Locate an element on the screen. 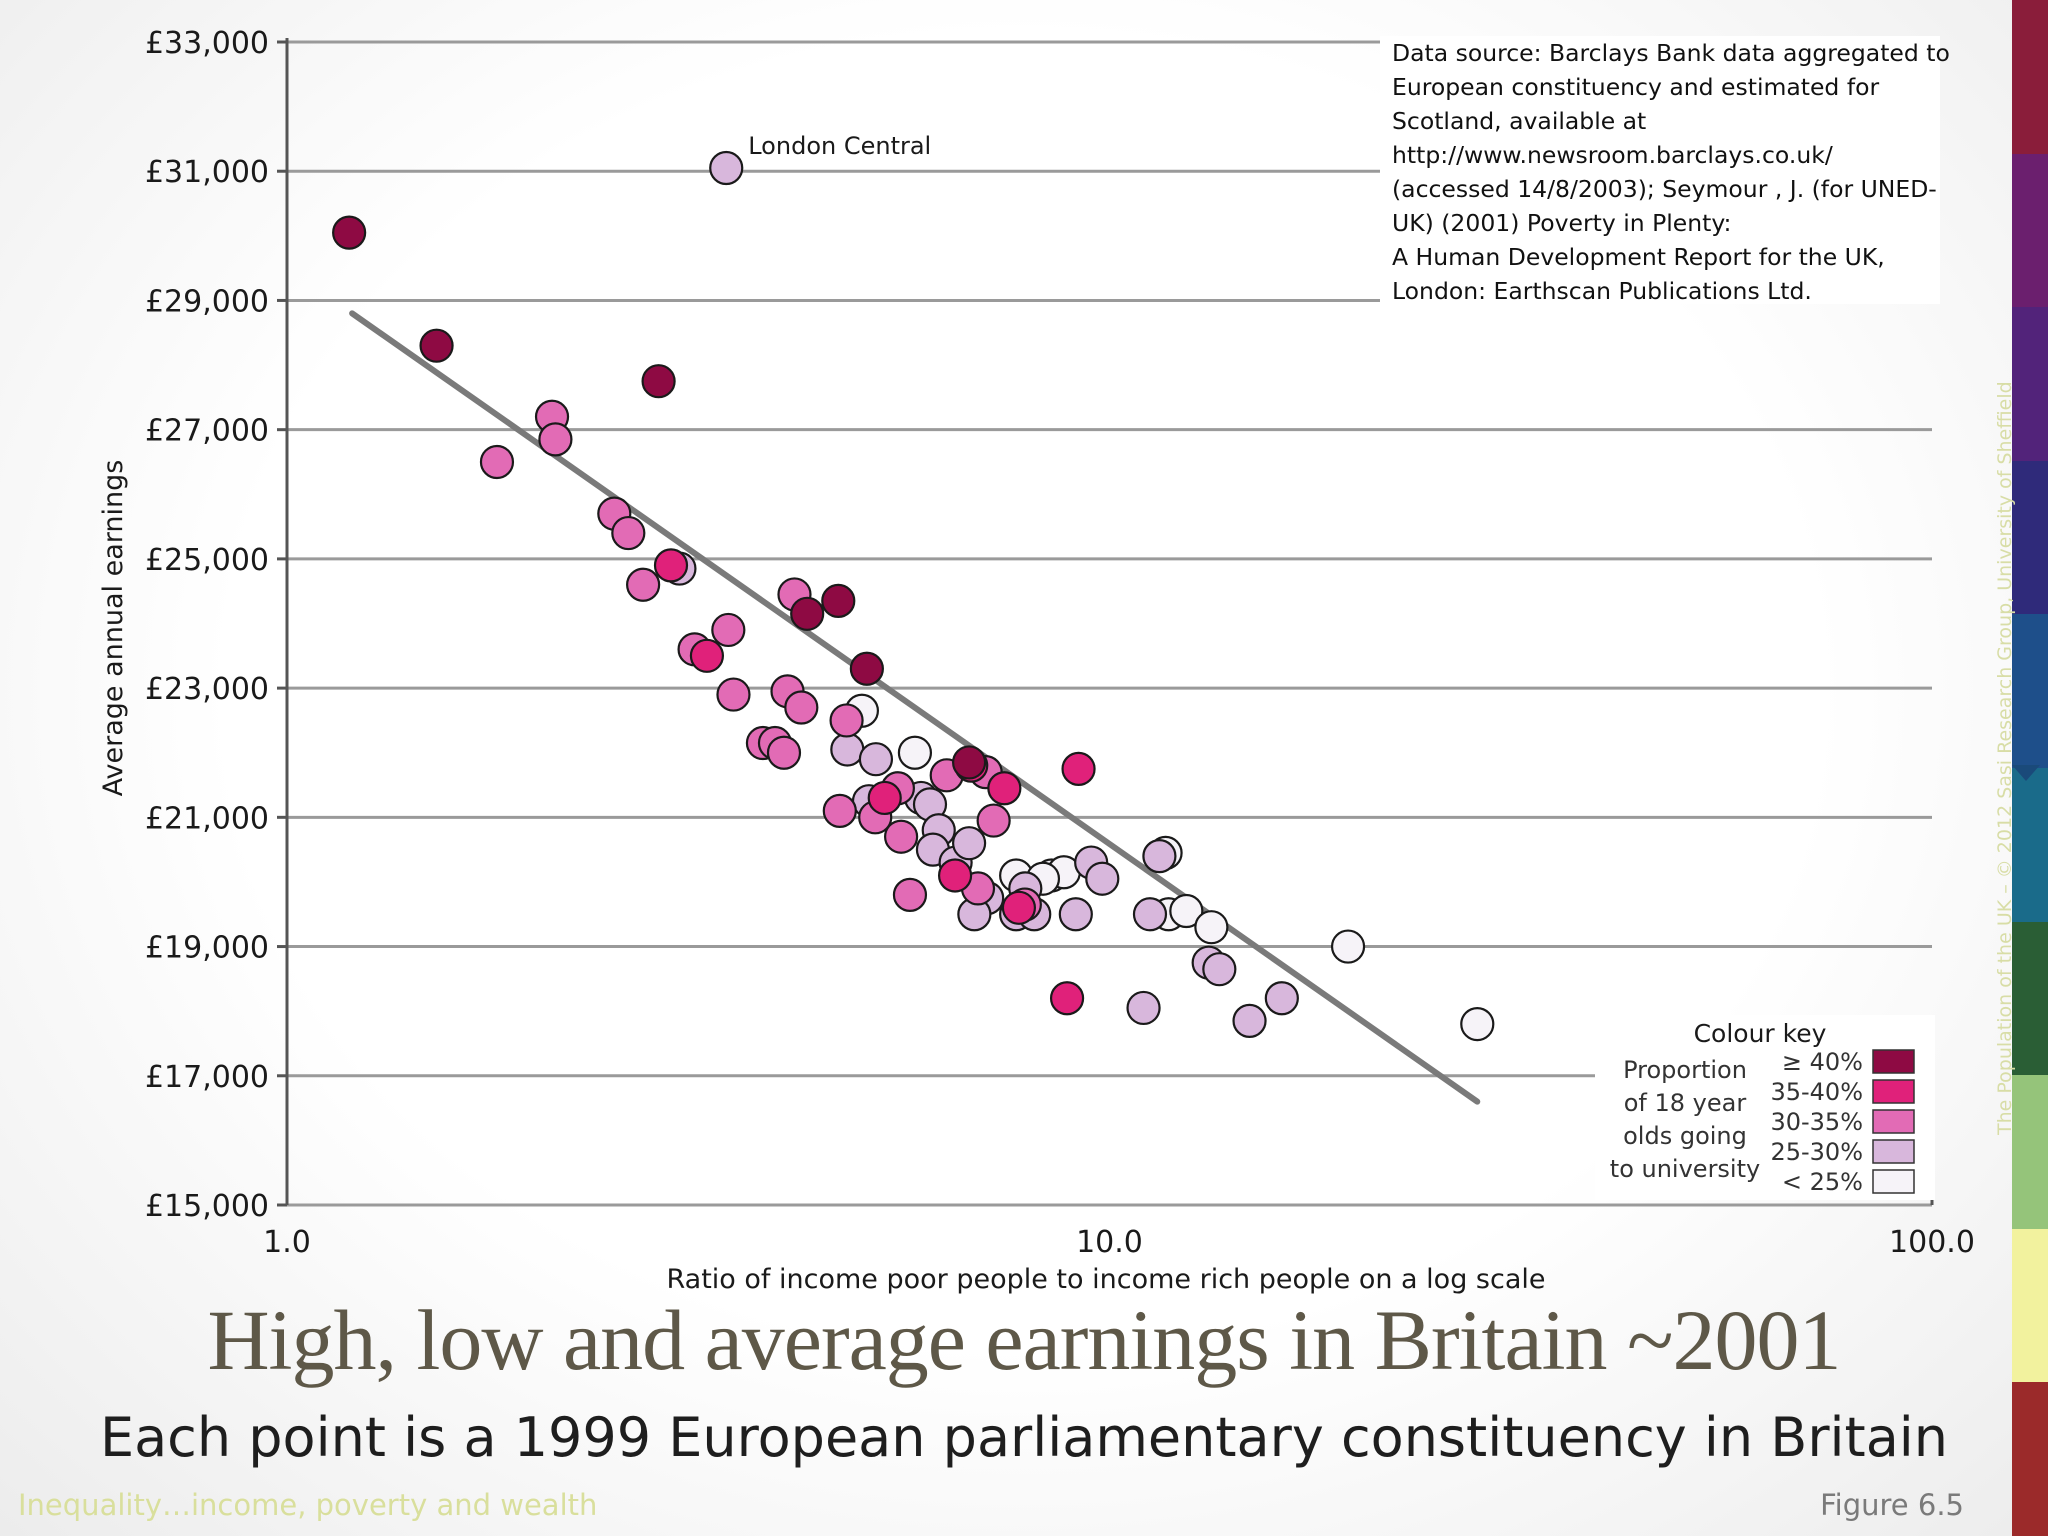 The width and height of the screenshot is (2048, 1536). colour-key-label-1: Proportion is located at coordinates (1685, 1070).